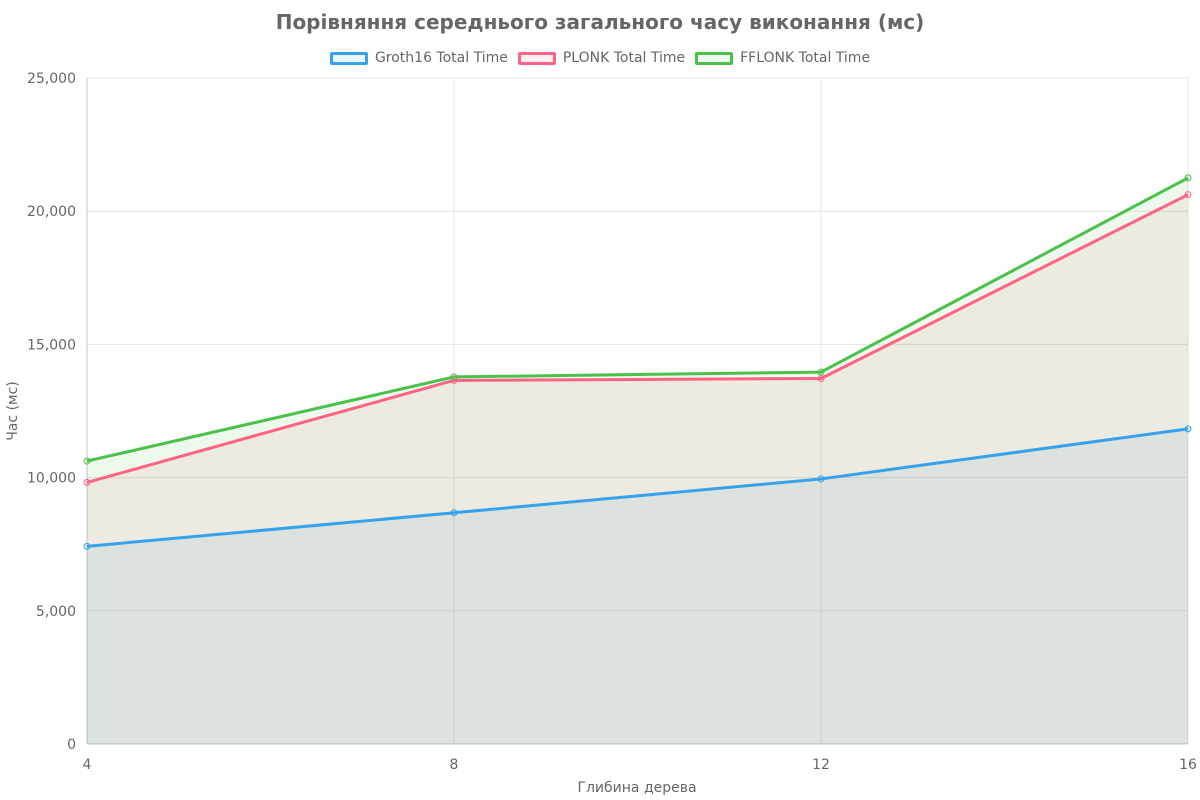 The height and width of the screenshot is (800, 1200). What do you see at coordinates (636, 788) in the screenshot?
I see `x-axis-title: Глибина дерева` at bounding box center [636, 788].